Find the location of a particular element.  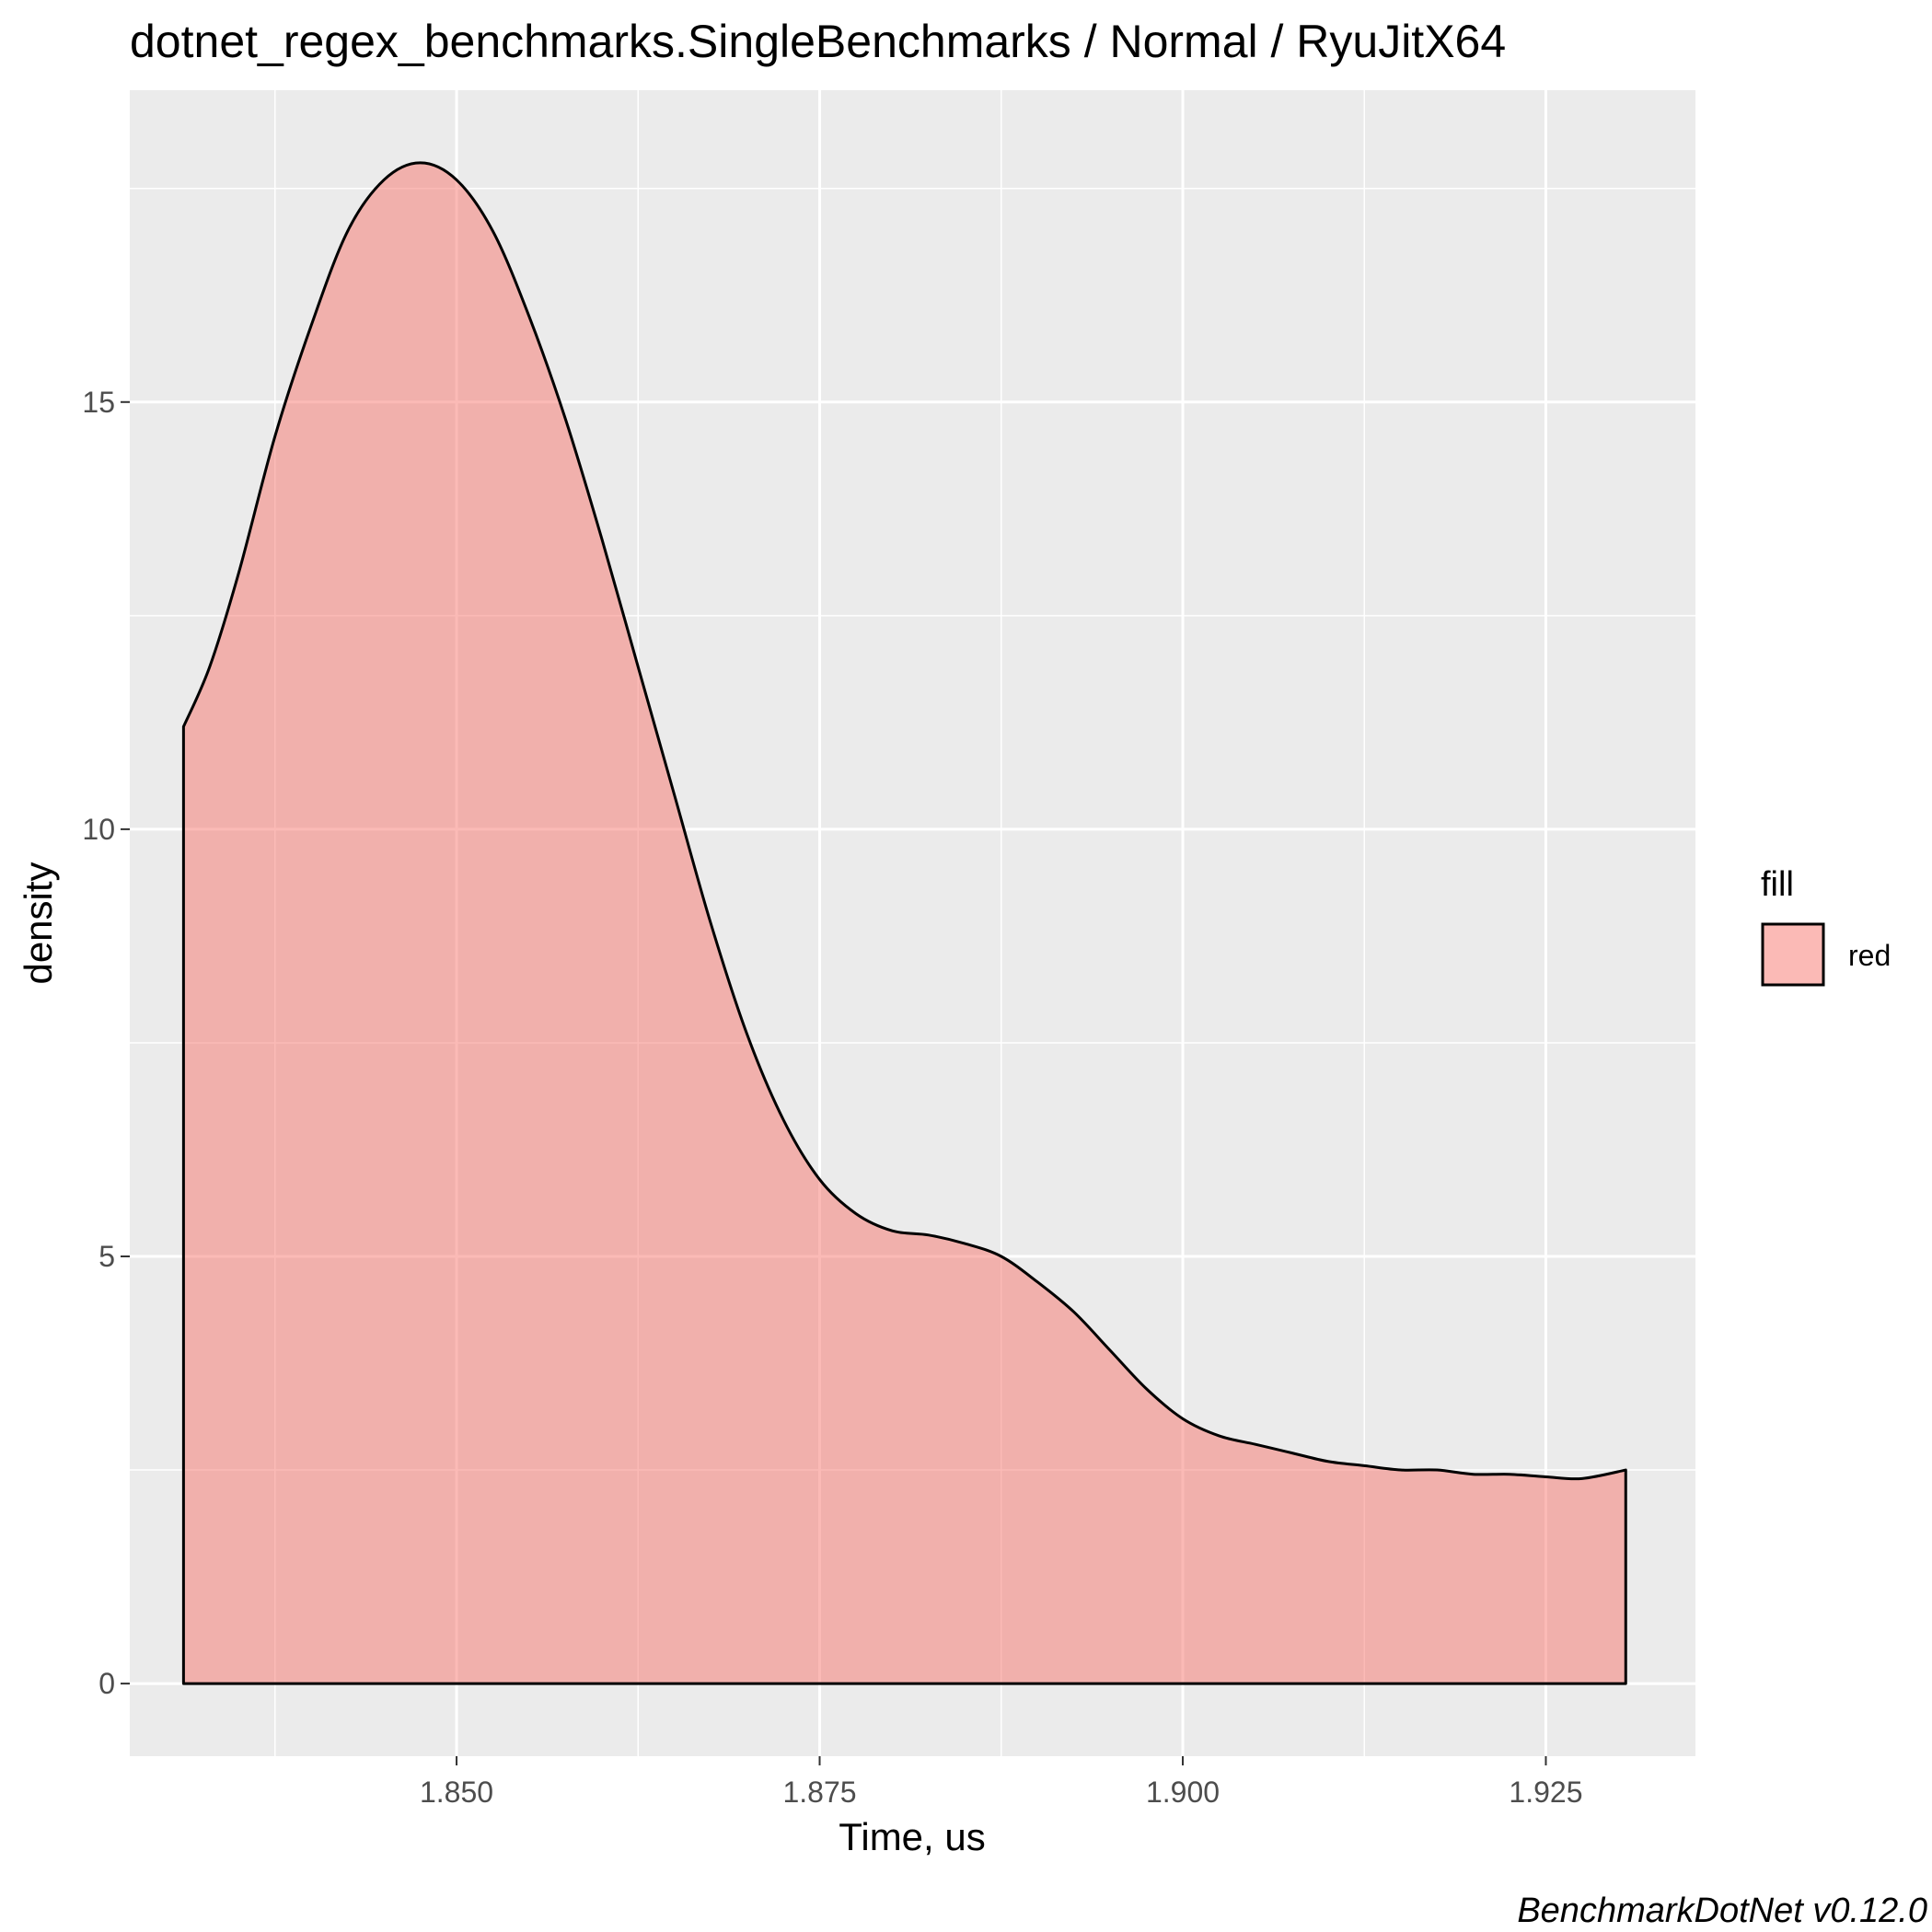

y-tick-label: 0 is located at coordinates (107, 1684).